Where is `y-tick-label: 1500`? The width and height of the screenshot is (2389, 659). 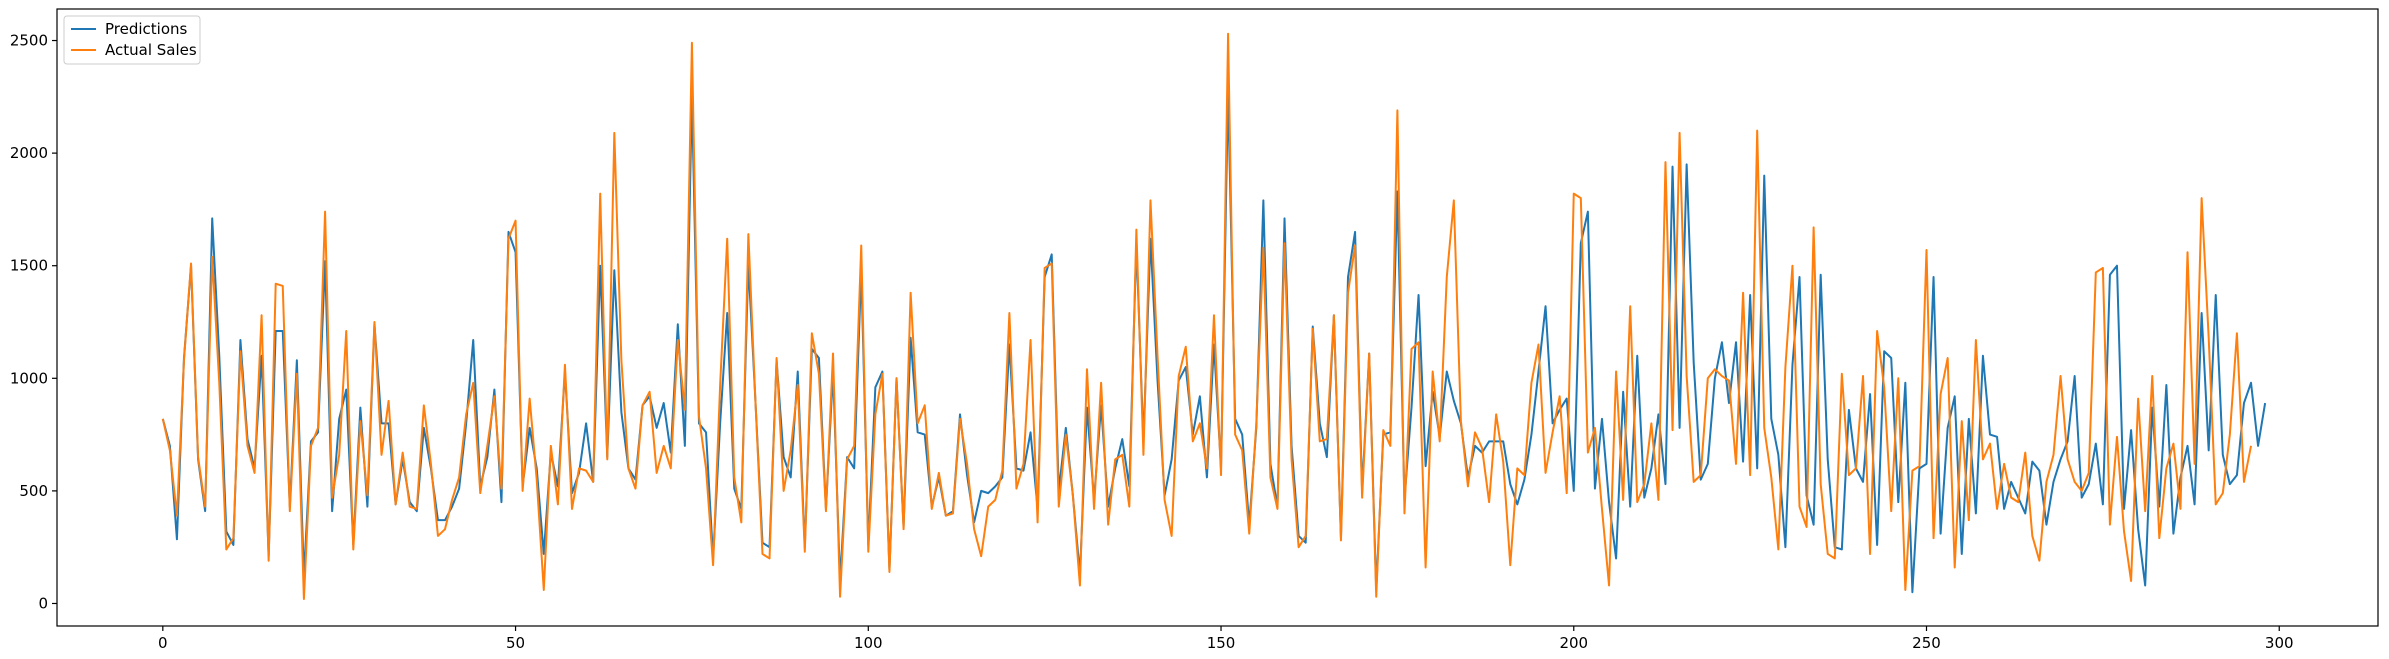 y-tick-label: 1500 is located at coordinates (29, 266).